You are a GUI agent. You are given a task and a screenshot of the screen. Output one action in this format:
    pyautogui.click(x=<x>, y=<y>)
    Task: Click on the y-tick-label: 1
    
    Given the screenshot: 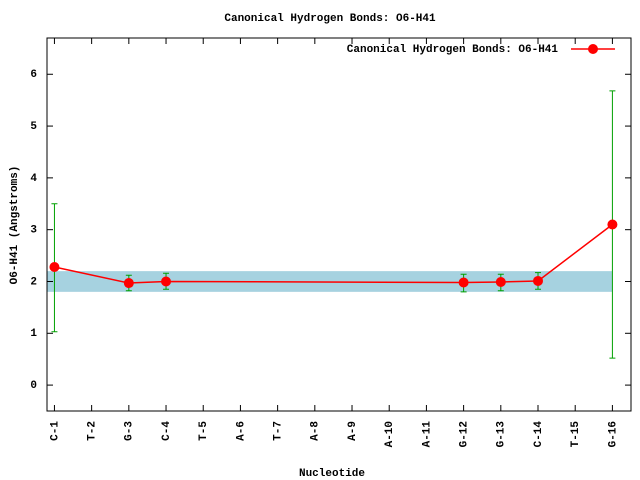 What is the action you would take?
    pyautogui.click(x=33, y=334)
    